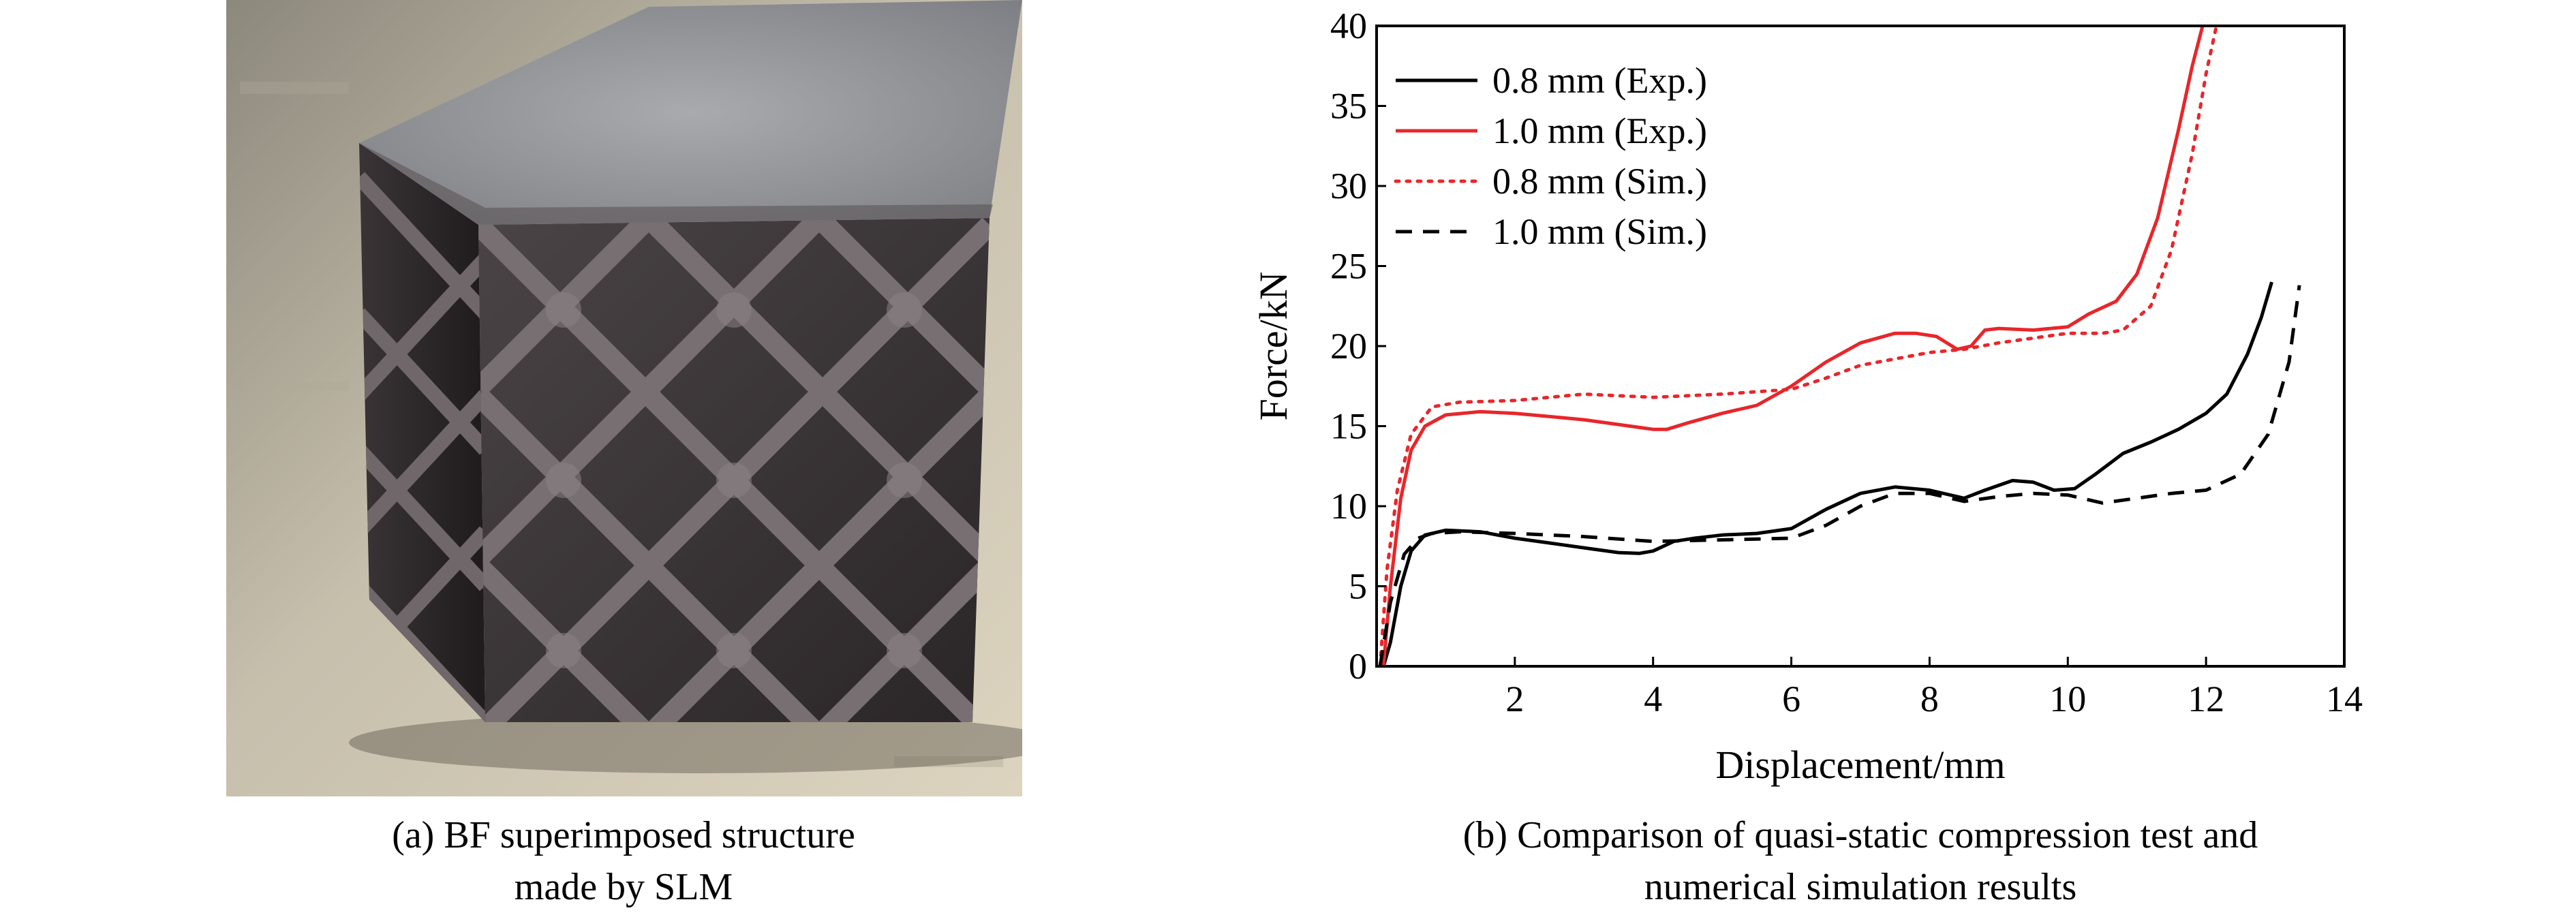  Describe the element at coordinates (1273, 345) in the screenshot. I see `y-axis-label: Force/kN` at that location.